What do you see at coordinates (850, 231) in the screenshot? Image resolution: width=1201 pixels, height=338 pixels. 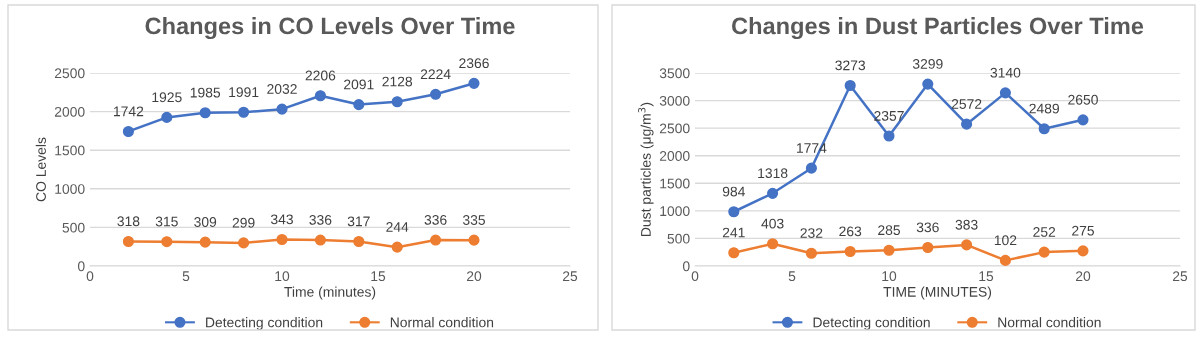 I see `data-label: 263` at bounding box center [850, 231].